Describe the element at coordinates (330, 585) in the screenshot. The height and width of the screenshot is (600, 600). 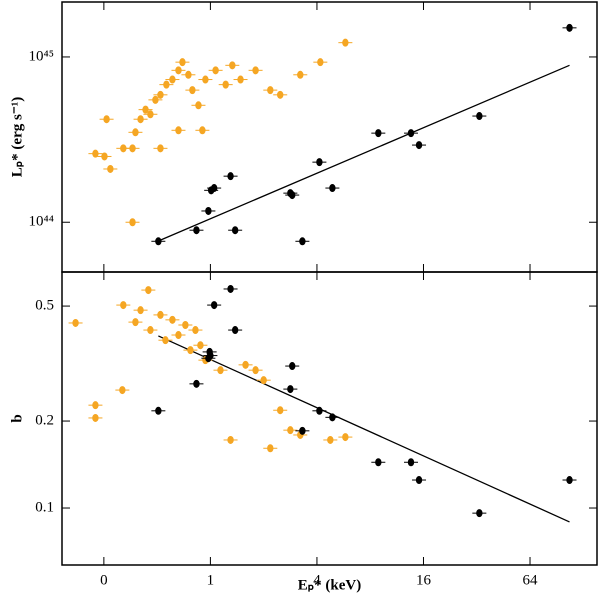
I see `x-axis-label: Eₚ* (keV)` at that location.